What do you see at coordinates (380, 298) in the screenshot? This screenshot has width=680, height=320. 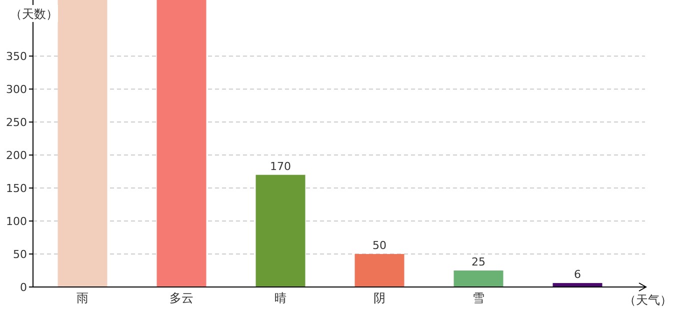 I see `x-tick-label: 阴` at bounding box center [380, 298].